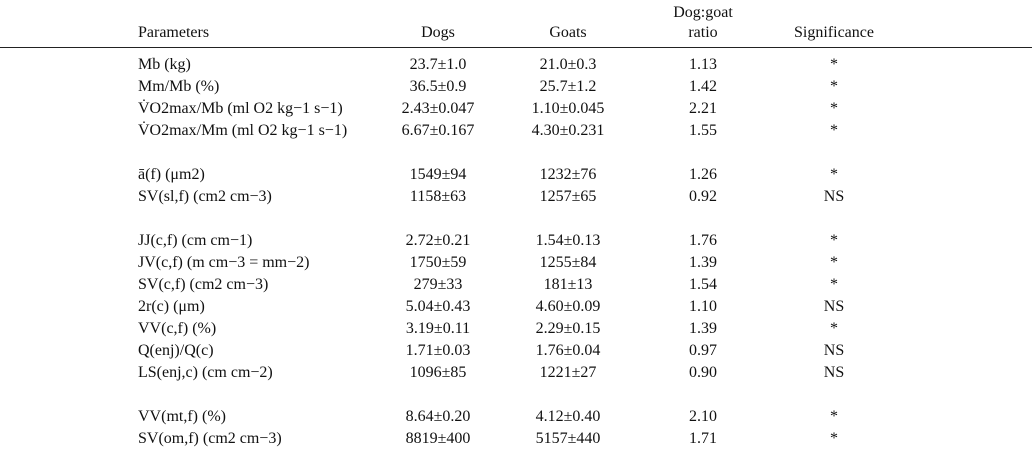 The width and height of the screenshot is (1032, 462). What do you see at coordinates (568, 262) in the screenshot?
I see `goats-cell: 1255±84` at bounding box center [568, 262].